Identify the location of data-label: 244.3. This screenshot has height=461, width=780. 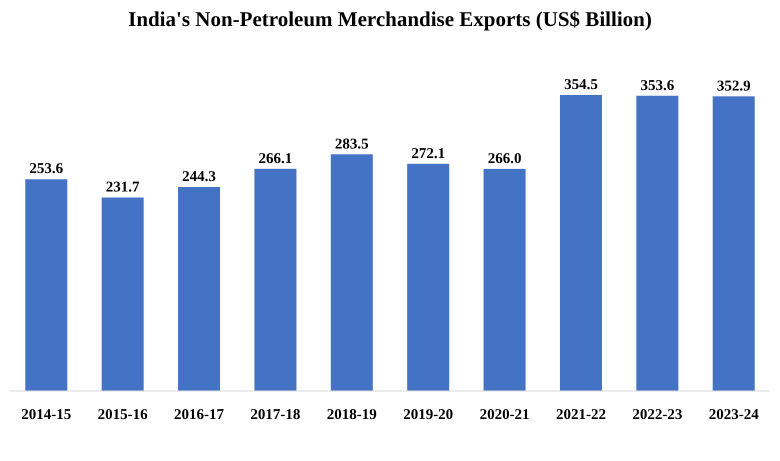
(199, 177).